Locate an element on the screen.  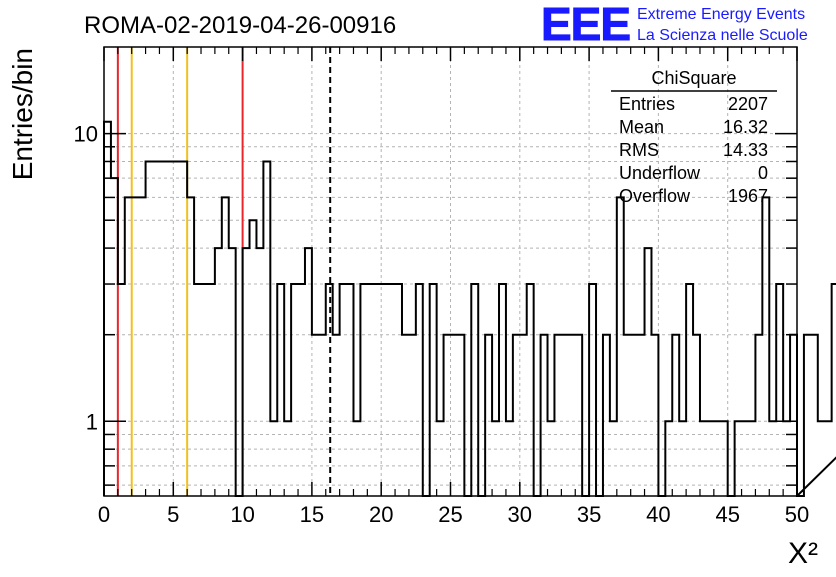
x-tick-label: 40 is located at coordinates (658, 514).